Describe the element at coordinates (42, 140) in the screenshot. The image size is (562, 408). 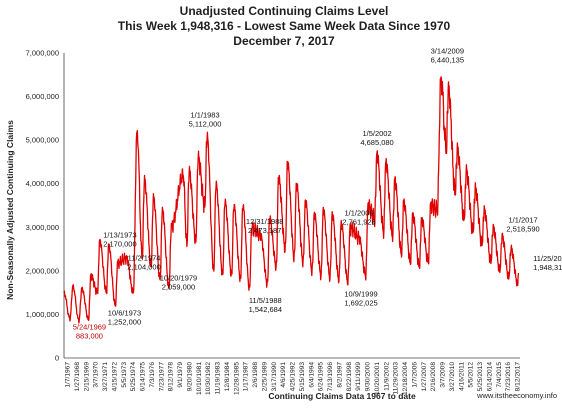
I see `y-tick-label: 5,000,000` at that location.